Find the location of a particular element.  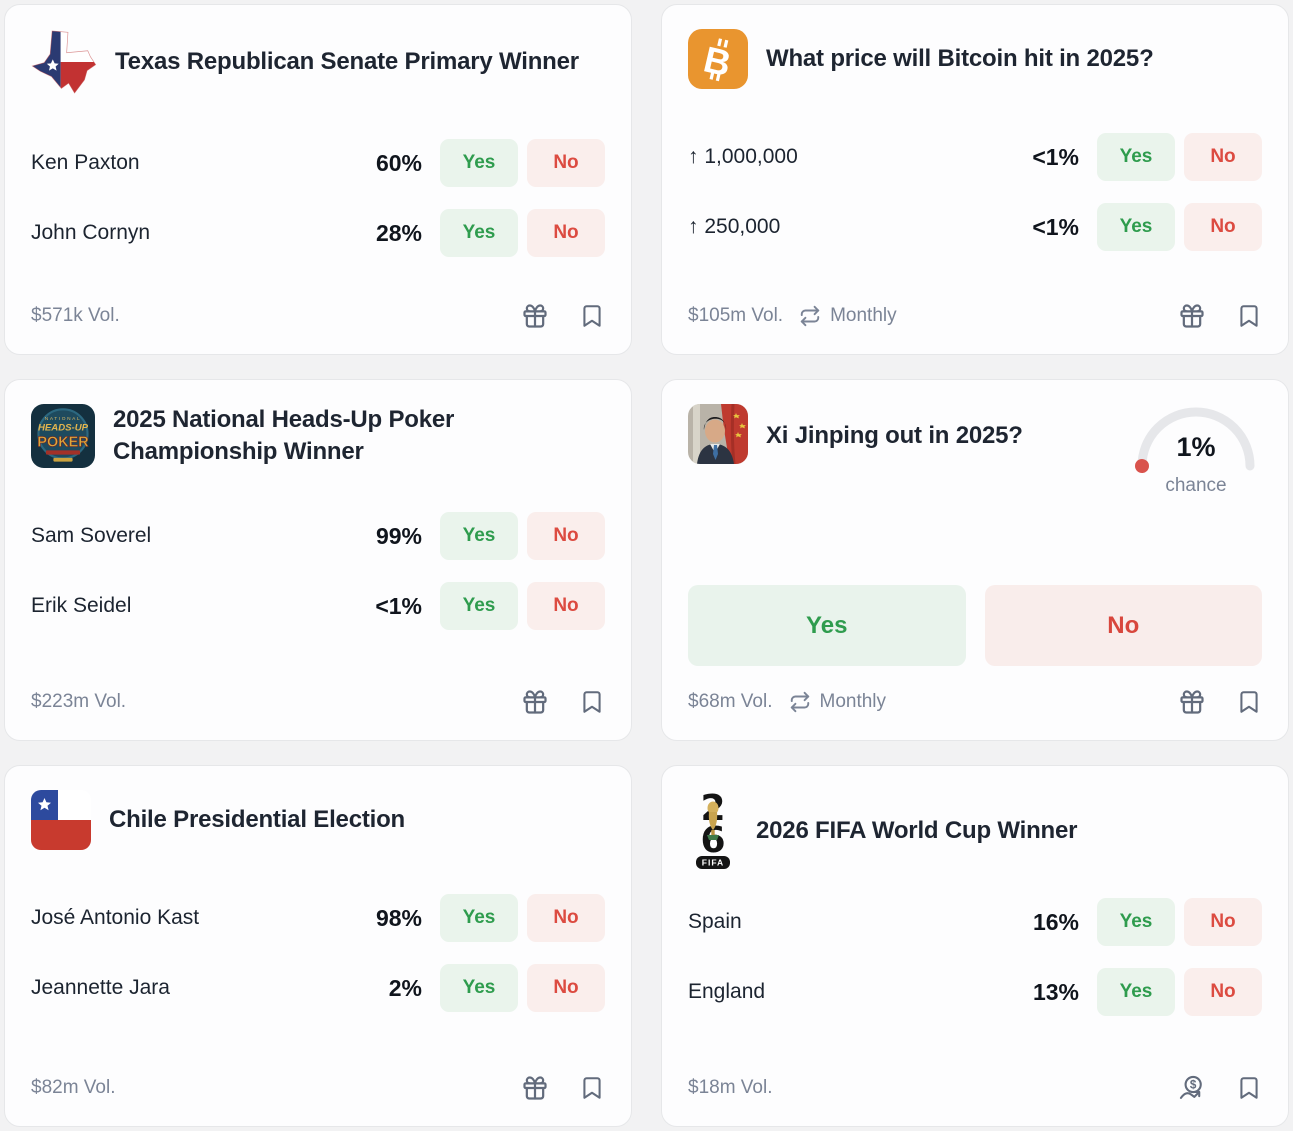

outcome-chance: 16% is located at coordinates (1055, 921).